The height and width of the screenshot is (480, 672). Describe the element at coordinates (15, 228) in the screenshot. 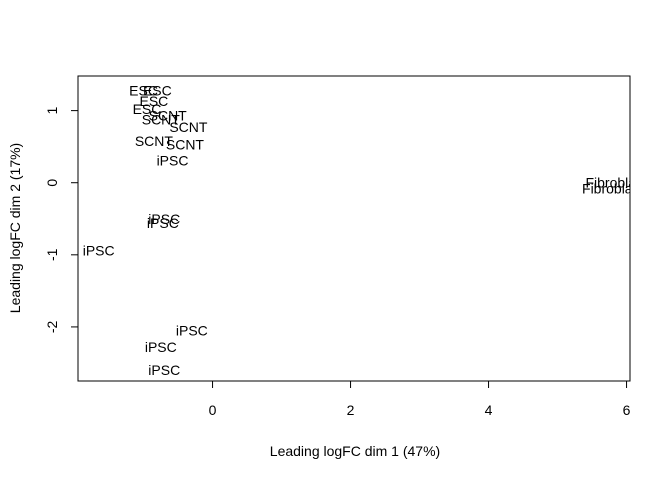

I see `y-axis-title: Leading logFC dim 2 (17%)` at that location.